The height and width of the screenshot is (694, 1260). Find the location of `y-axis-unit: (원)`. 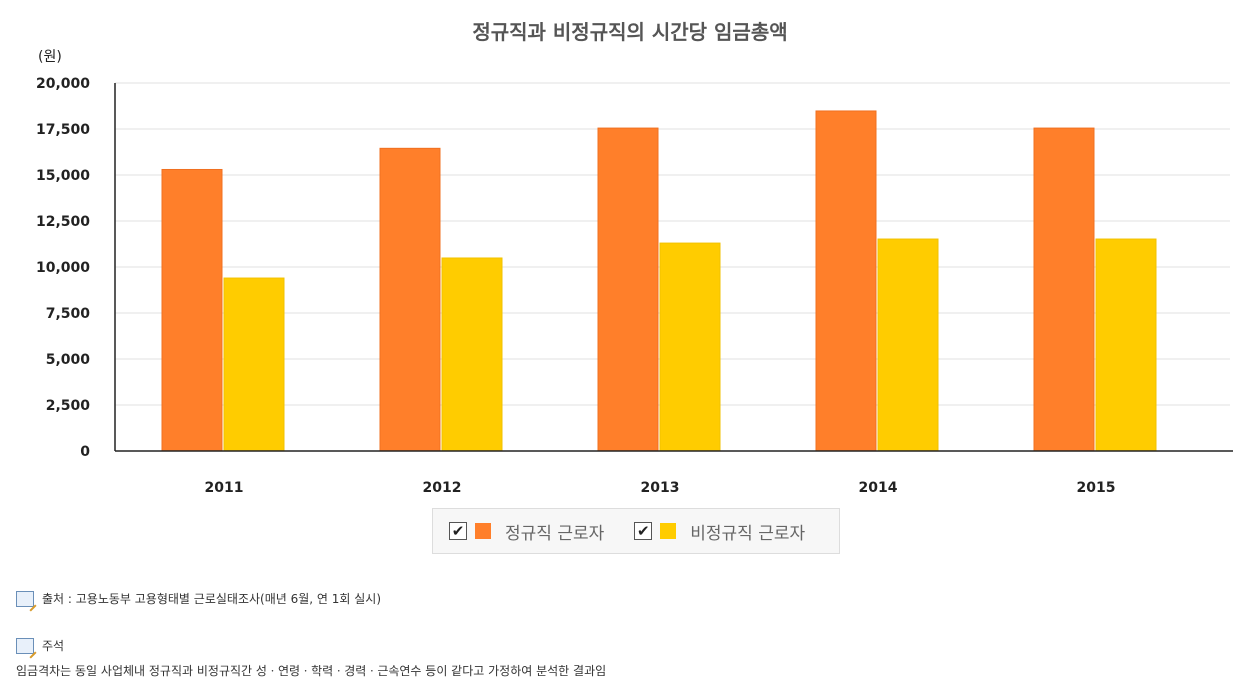

y-axis-unit: (원) is located at coordinates (50, 57).